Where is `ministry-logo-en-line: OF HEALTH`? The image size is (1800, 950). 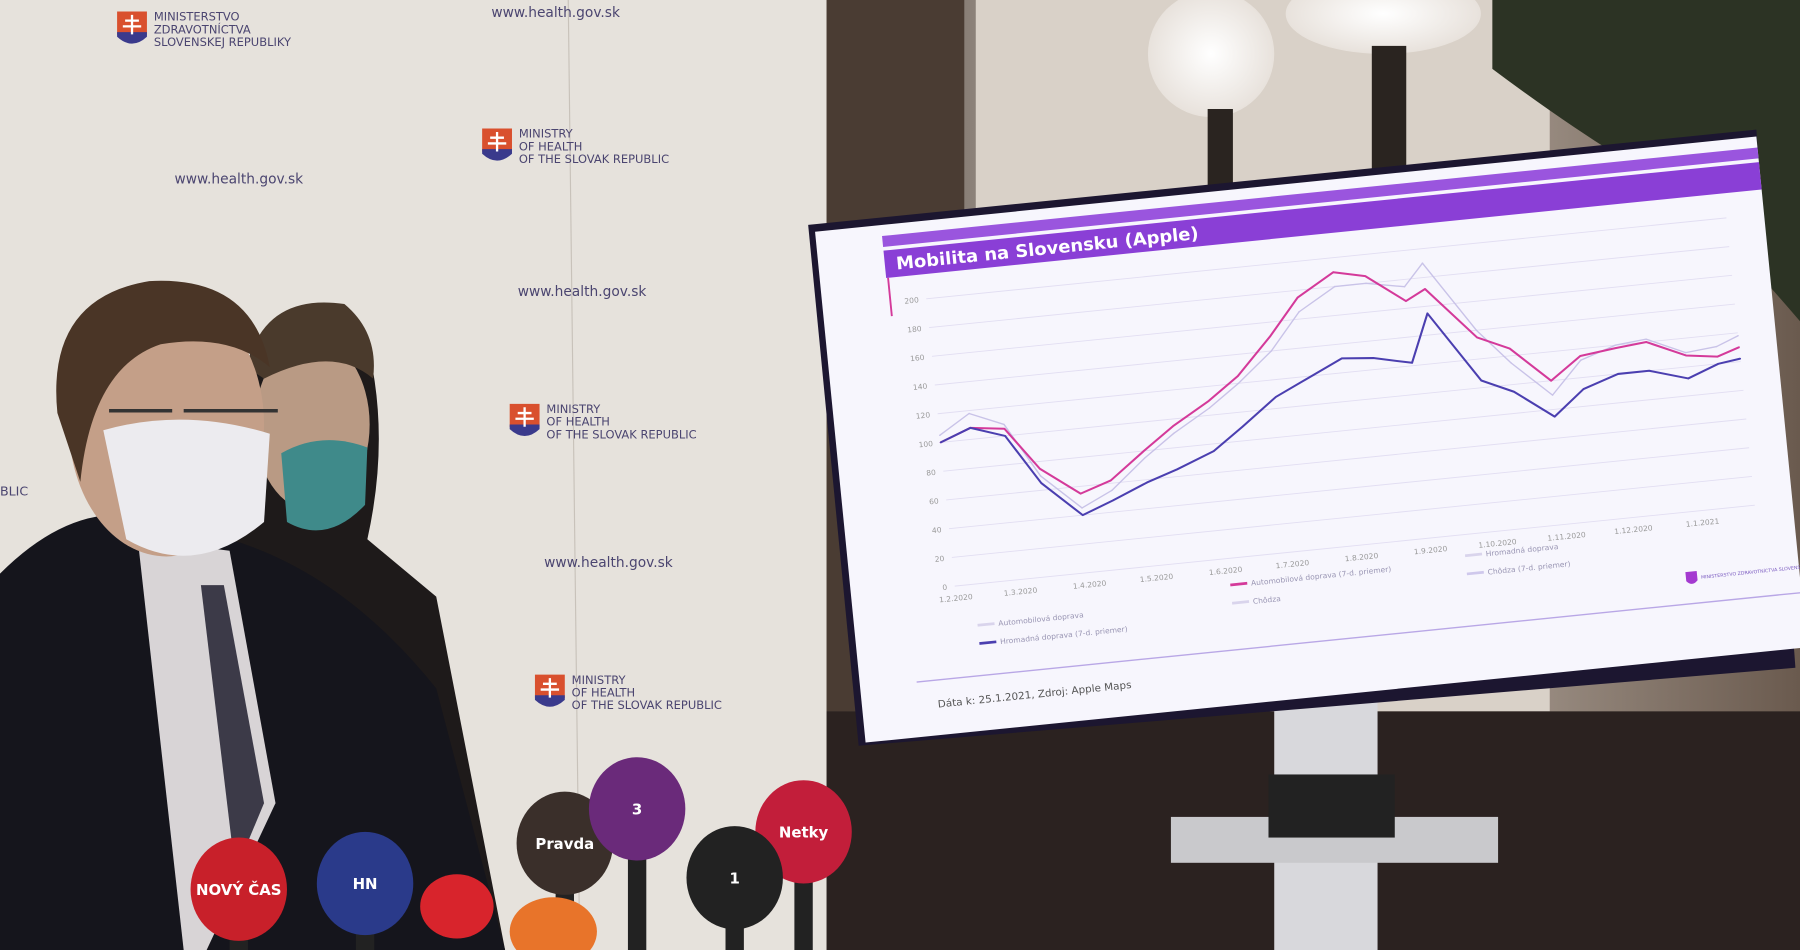 ministry-logo-en-line: OF HEALTH is located at coordinates (577, 422).